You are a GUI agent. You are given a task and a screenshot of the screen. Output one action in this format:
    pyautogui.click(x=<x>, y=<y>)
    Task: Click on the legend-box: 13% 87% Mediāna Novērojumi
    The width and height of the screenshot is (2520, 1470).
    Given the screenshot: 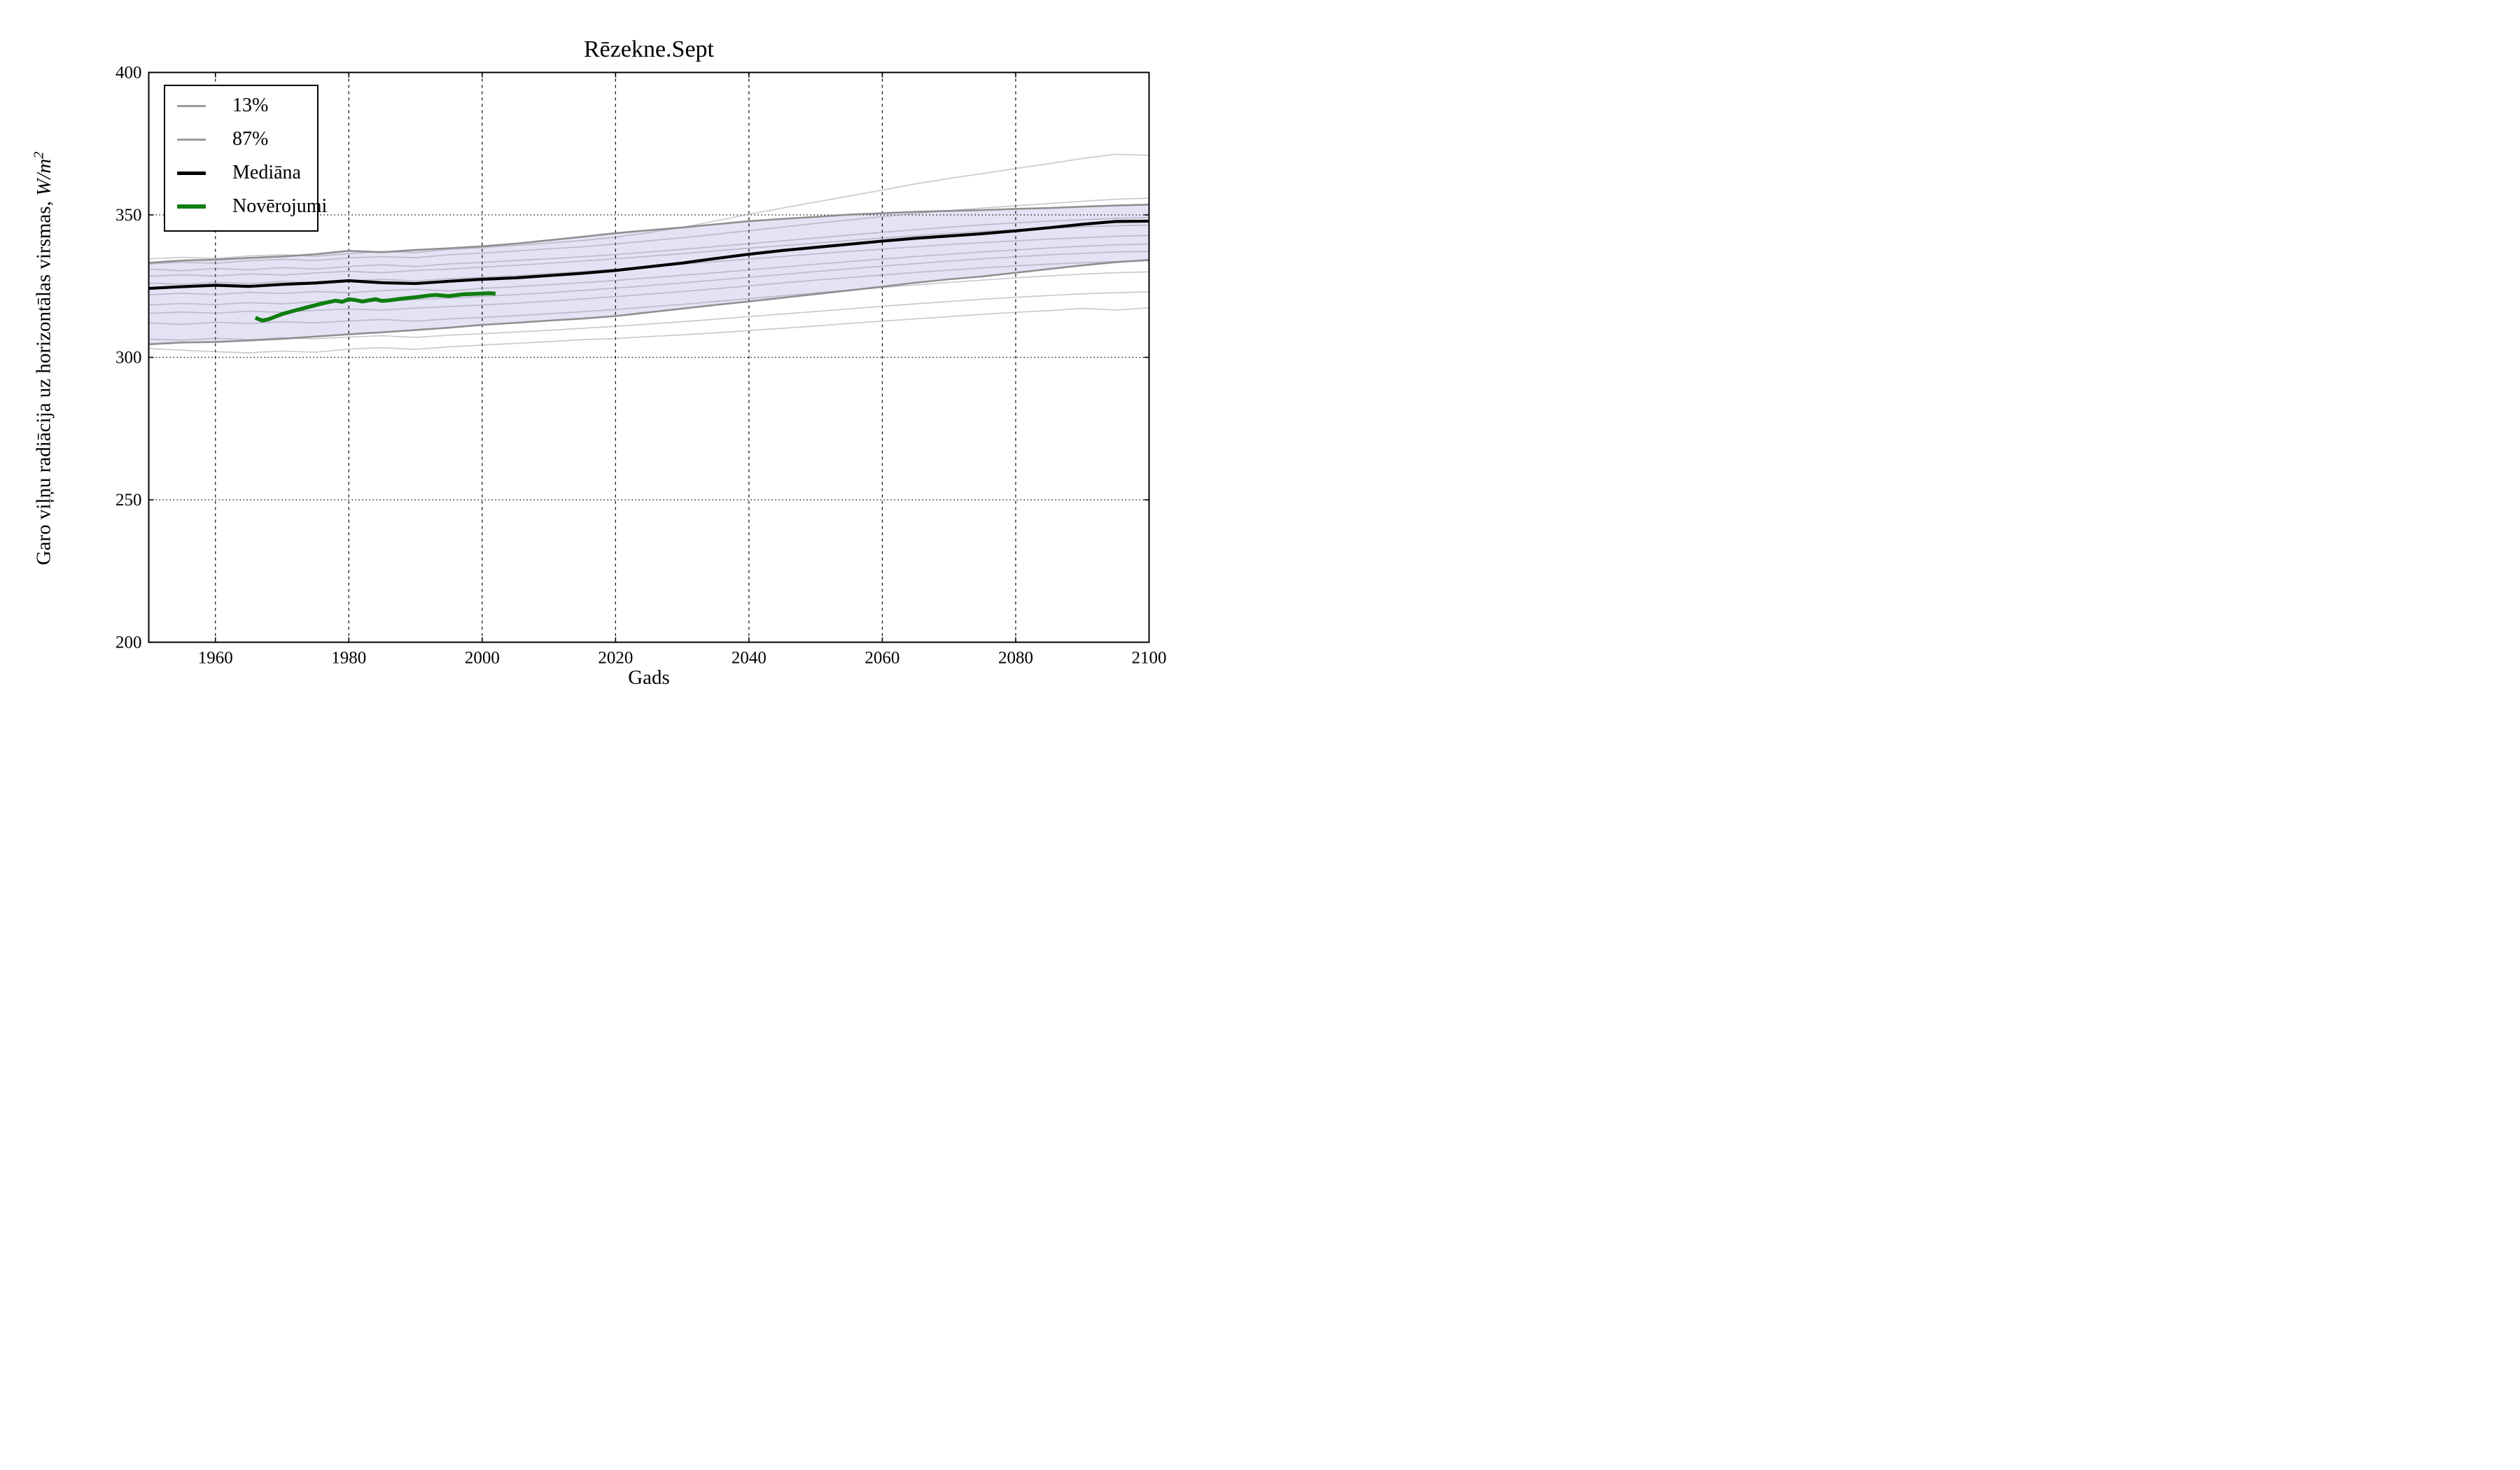 What is the action you would take?
    pyautogui.click(x=245, y=158)
    